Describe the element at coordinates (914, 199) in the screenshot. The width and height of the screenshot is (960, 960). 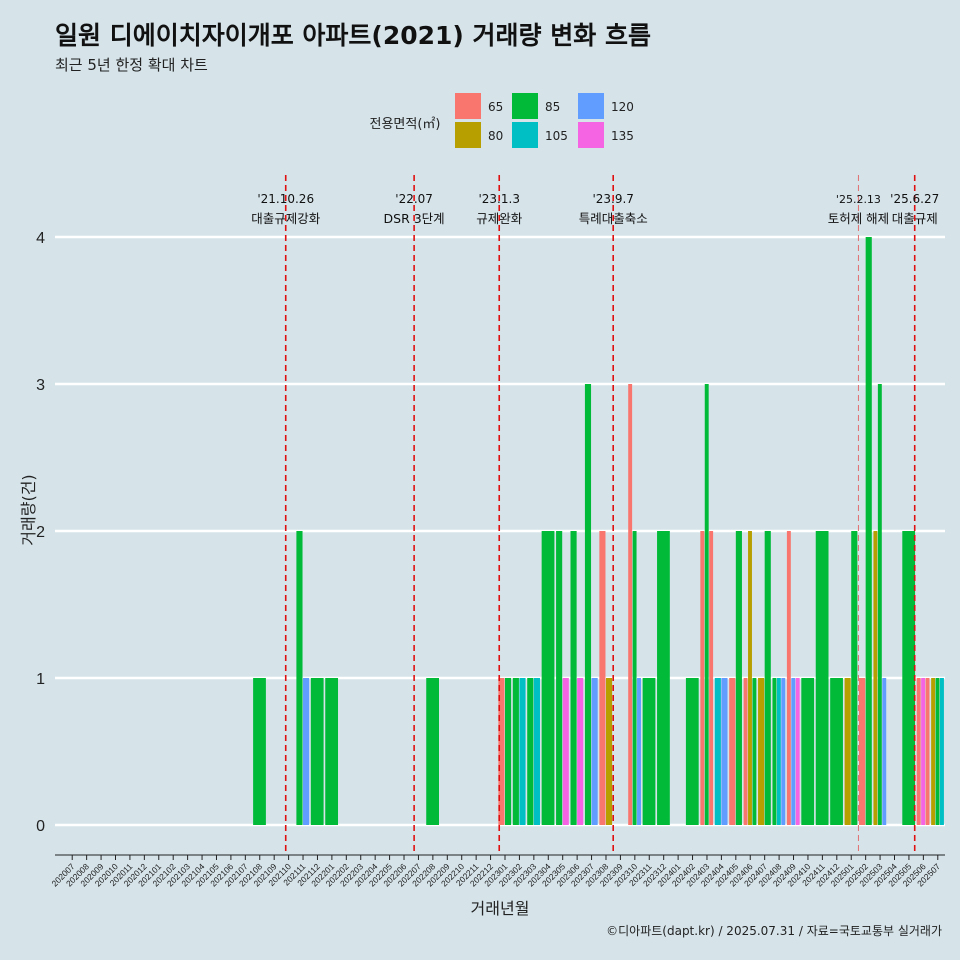
I see `event-date: '25.6.27` at that location.